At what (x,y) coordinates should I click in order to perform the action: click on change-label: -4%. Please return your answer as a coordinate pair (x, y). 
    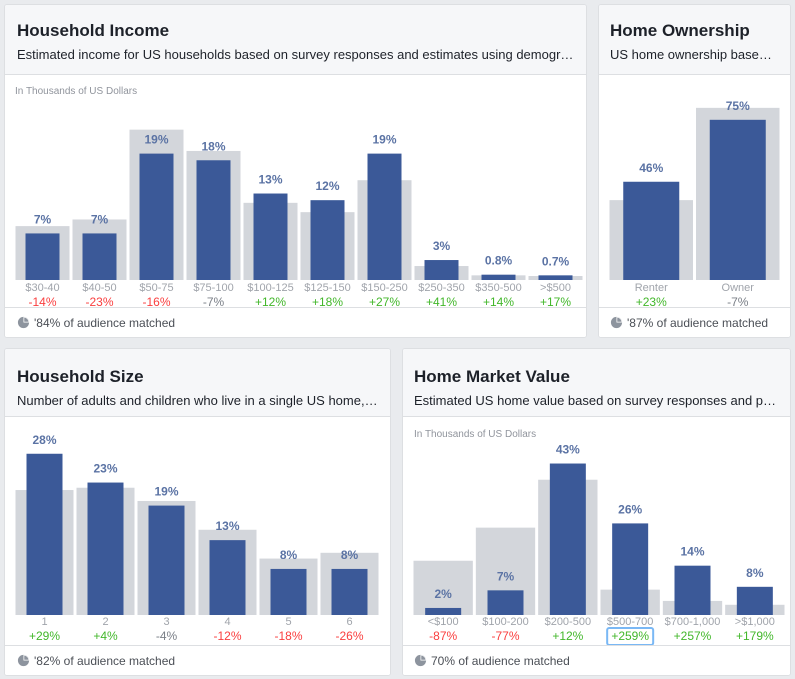
    Looking at the image, I should click on (167, 636).